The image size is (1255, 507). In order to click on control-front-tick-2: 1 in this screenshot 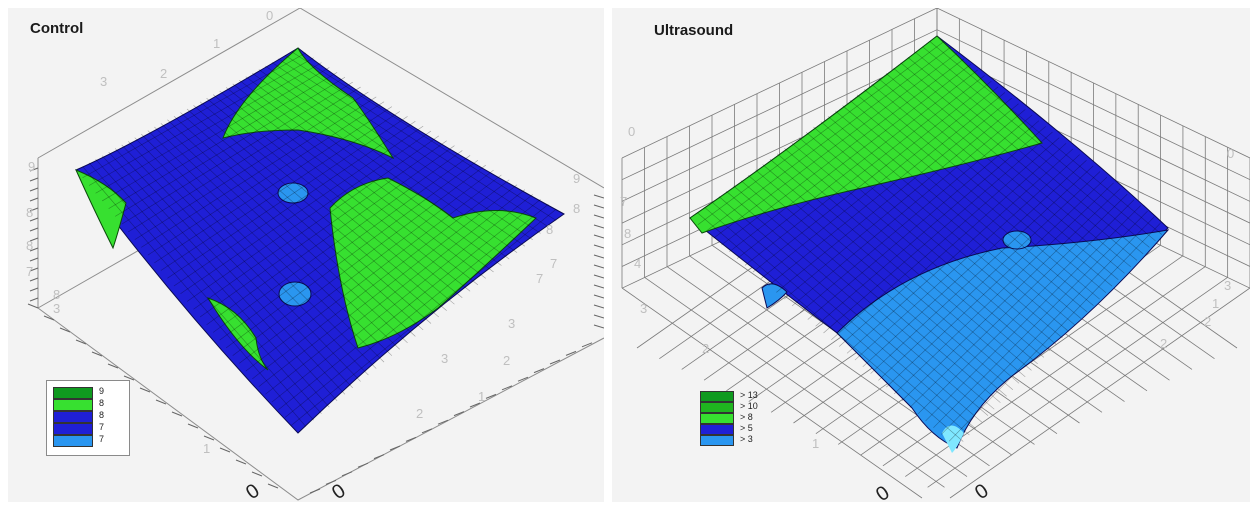, I will do `click(206, 448)`.